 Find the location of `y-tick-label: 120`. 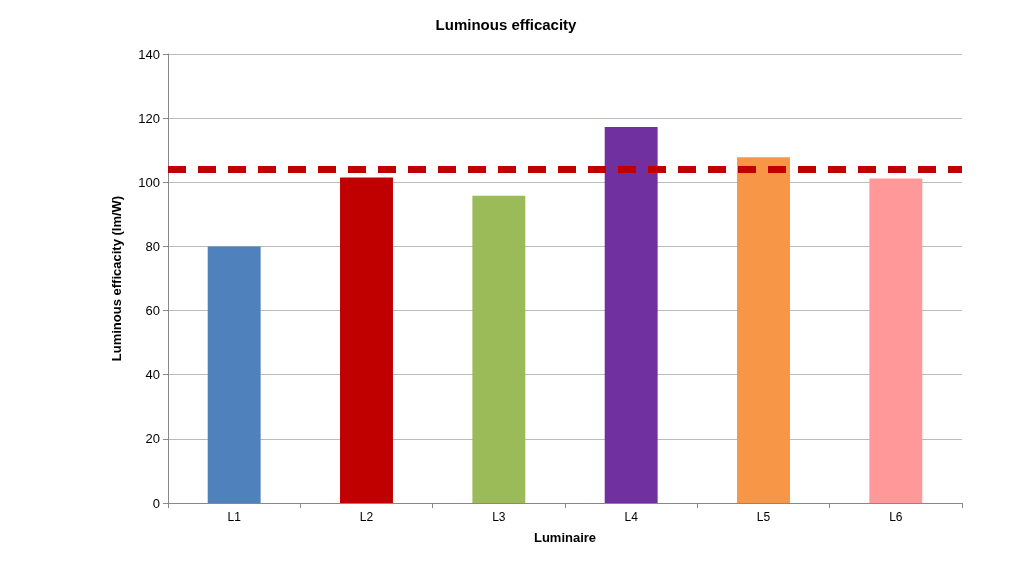

y-tick-label: 120 is located at coordinates (149, 118).